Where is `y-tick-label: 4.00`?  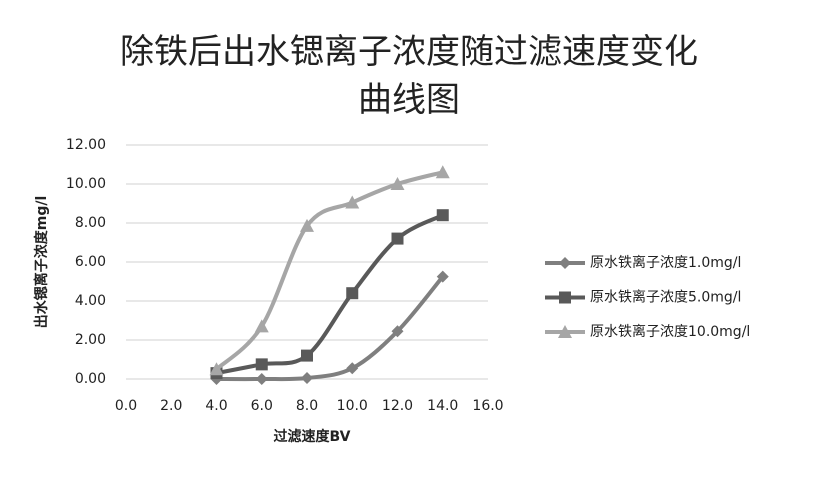
y-tick-label: 4.00 is located at coordinates (90, 301).